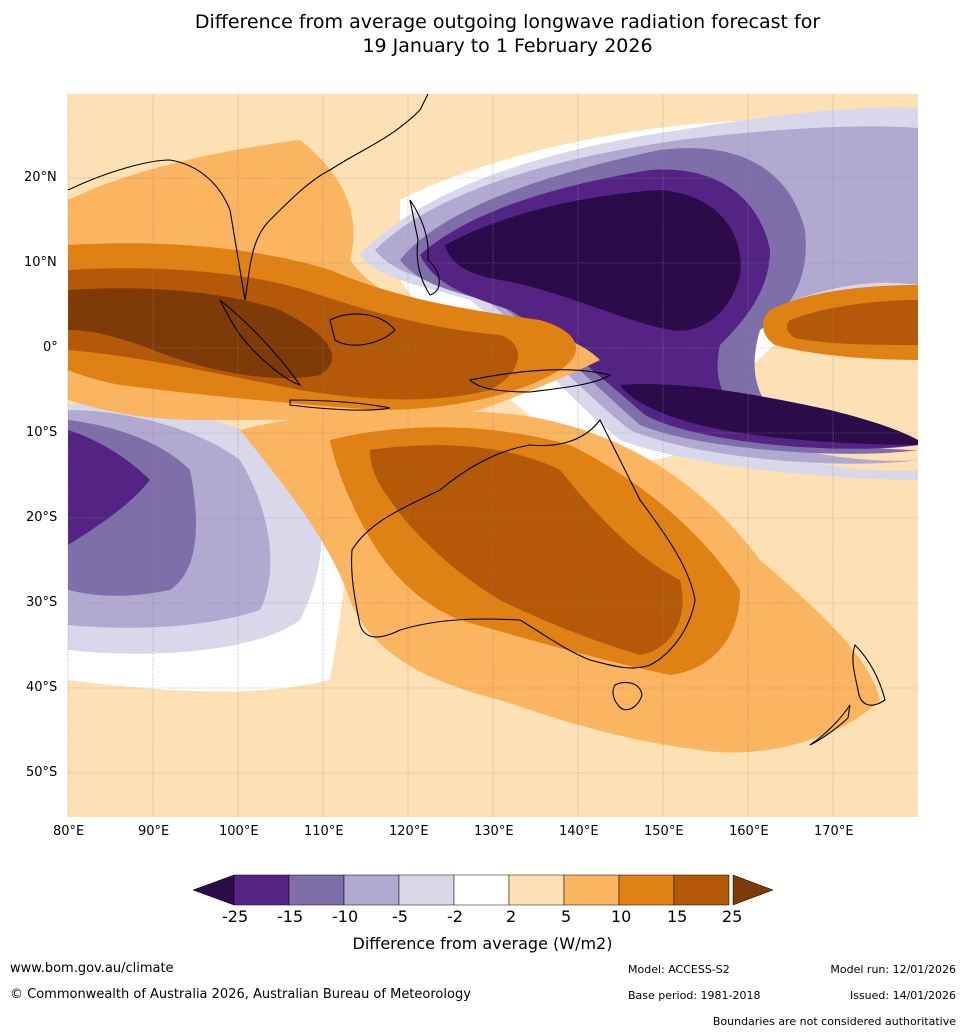  I want to click on field-epac-lv4, so click(852, 322).